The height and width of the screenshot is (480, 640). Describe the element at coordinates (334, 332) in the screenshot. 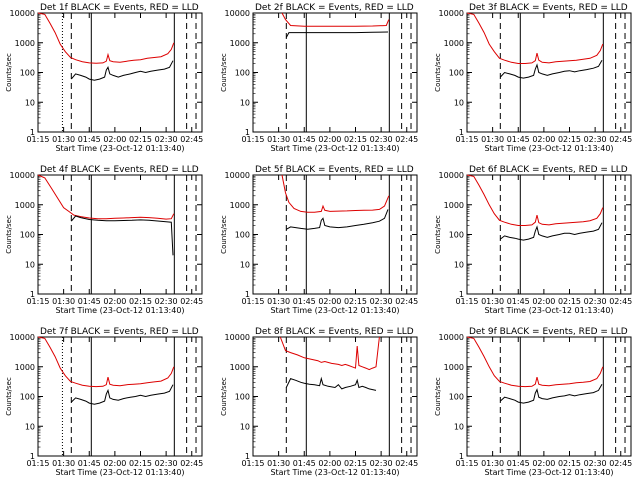

I see `panel-title: Det 8f BLACK = Events, RED = LLD` at that location.